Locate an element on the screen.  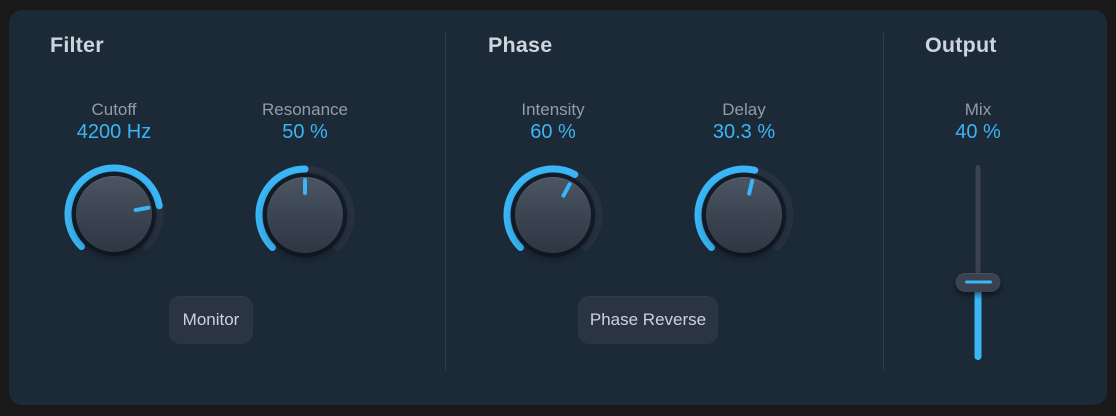
cutoff-label: Cutoff is located at coordinates (114, 109).